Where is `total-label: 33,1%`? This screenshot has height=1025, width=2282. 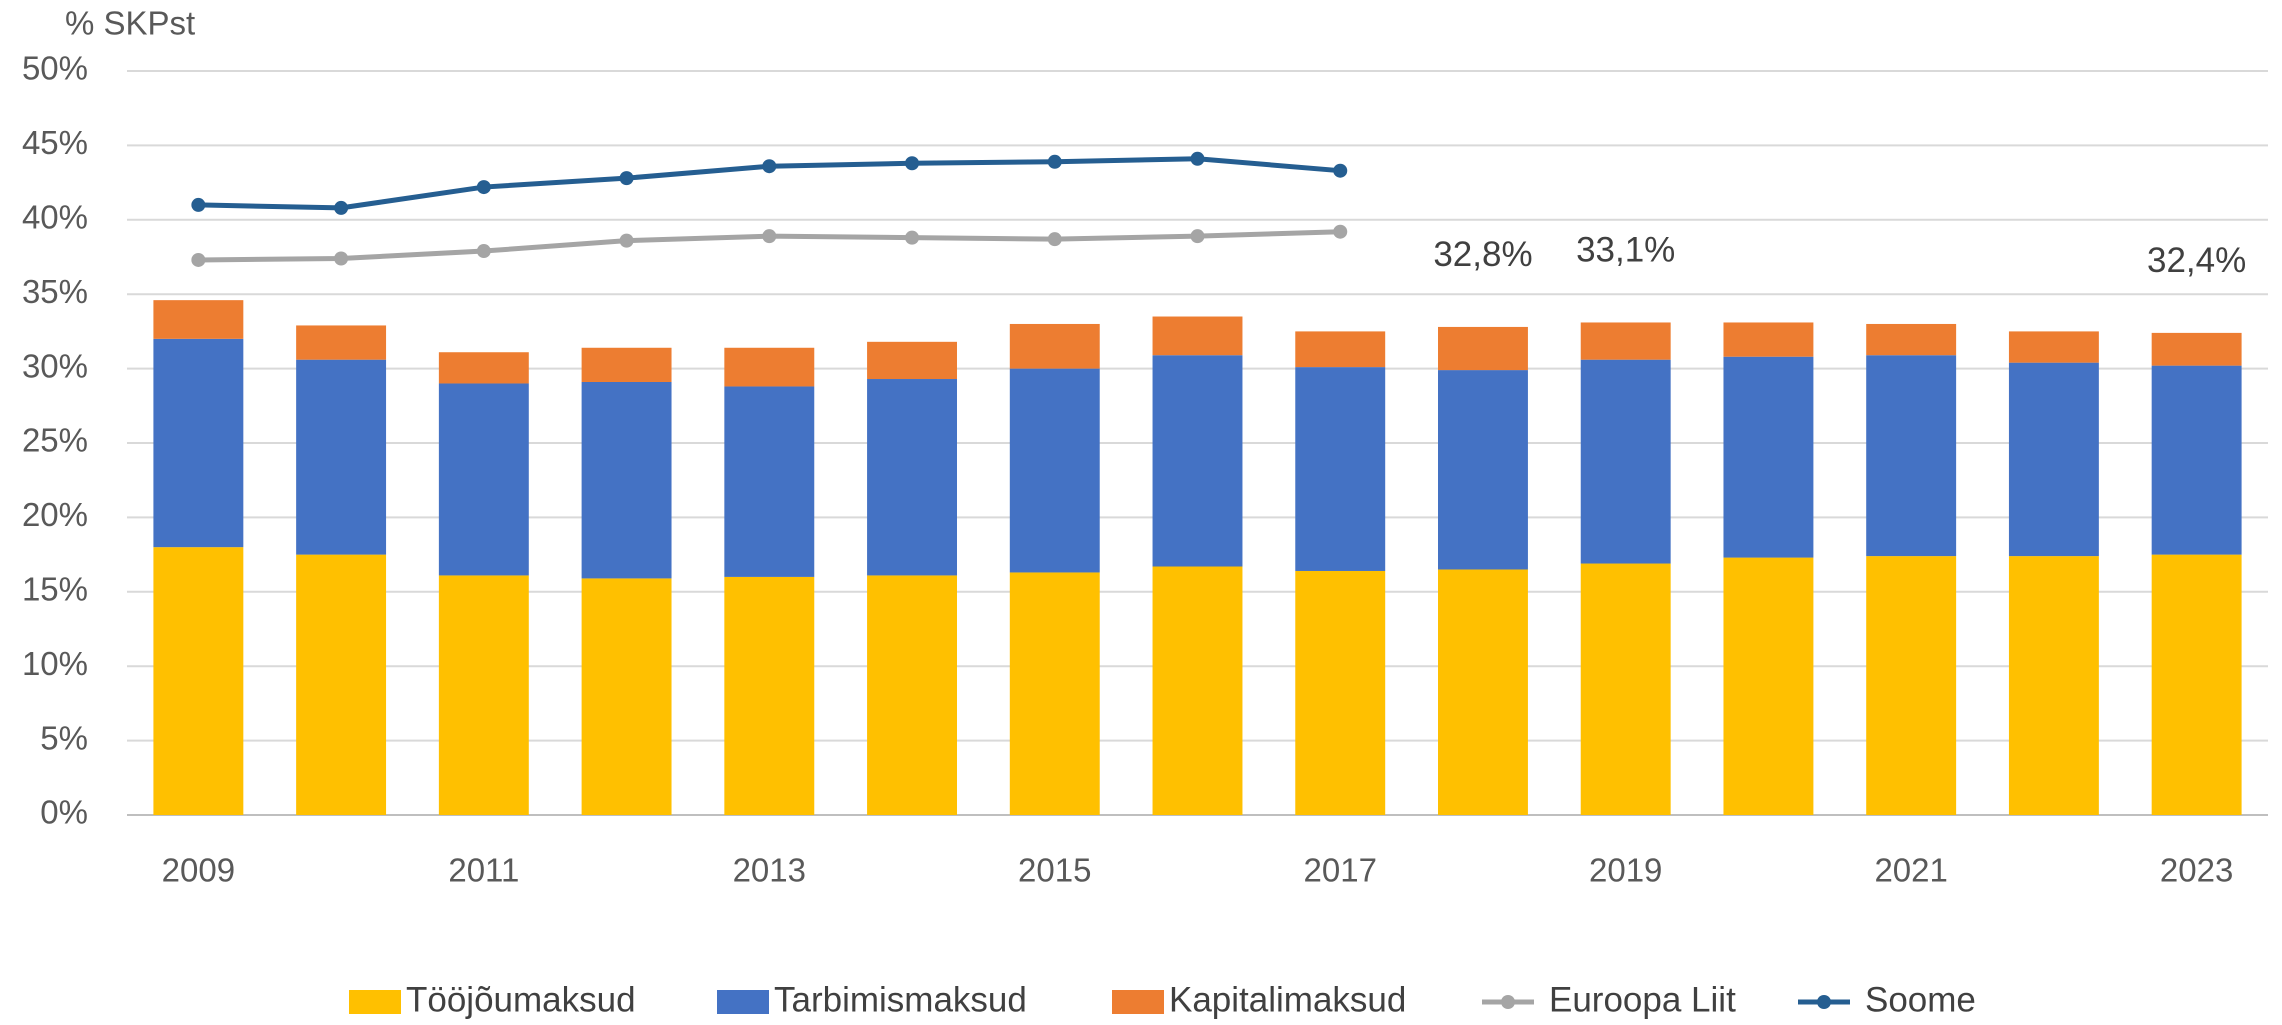
total-label: 33,1% is located at coordinates (1625, 250).